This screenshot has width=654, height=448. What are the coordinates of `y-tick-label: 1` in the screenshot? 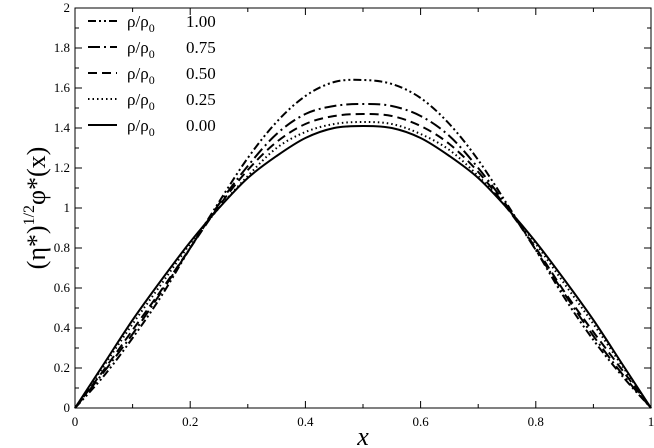 It's located at (67, 207).